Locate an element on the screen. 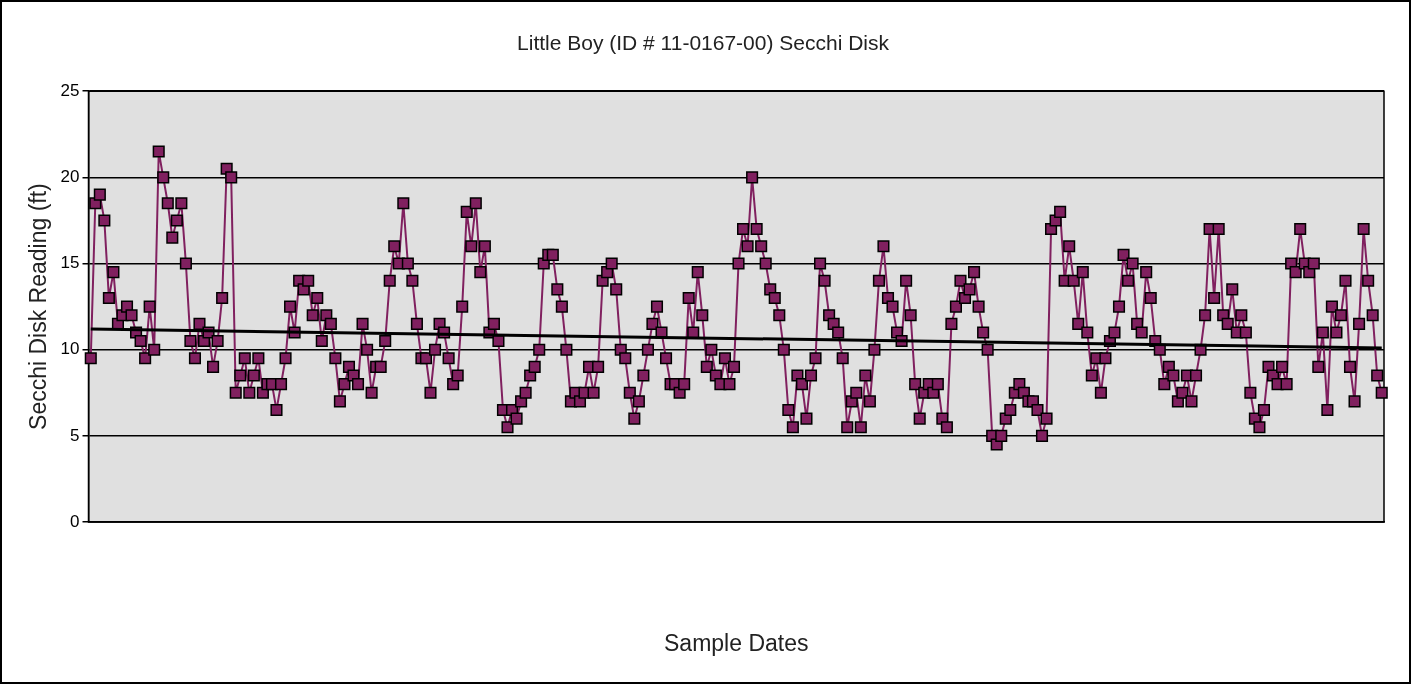 This screenshot has height=684, width=1411. x-axis-title: Sample Dates is located at coordinates (736, 642).